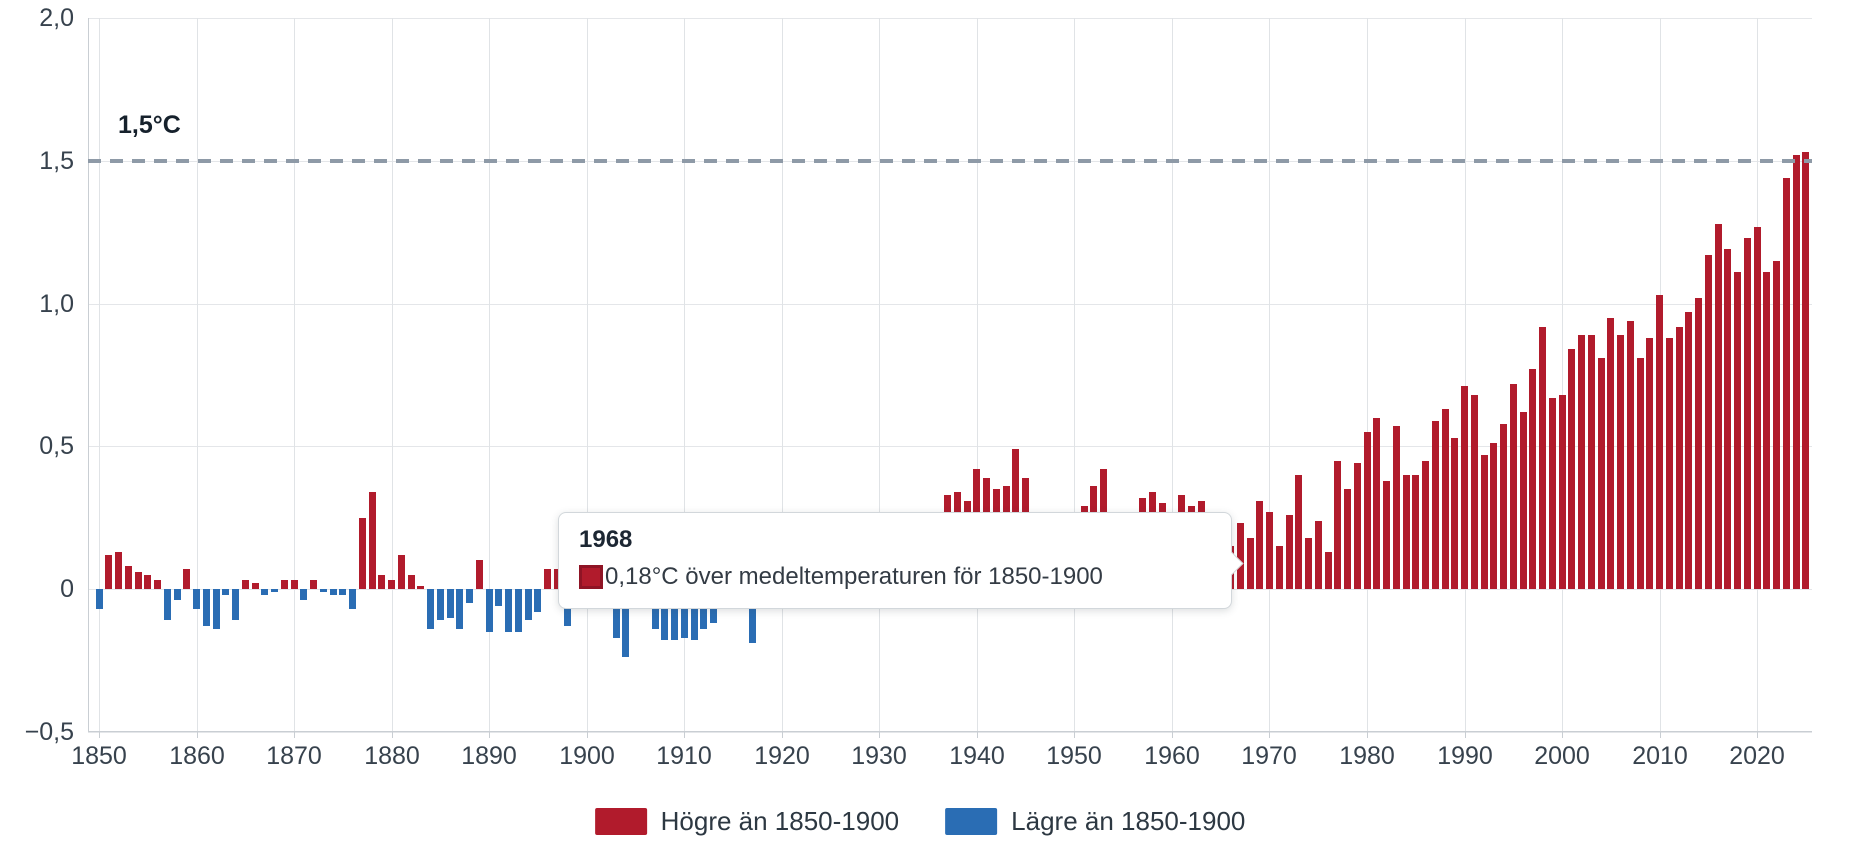 Image resolution: width=1853 pixels, height=860 pixels. Describe the element at coordinates (1572, 469) in the screenshot. I see `bar-2001` at that location.